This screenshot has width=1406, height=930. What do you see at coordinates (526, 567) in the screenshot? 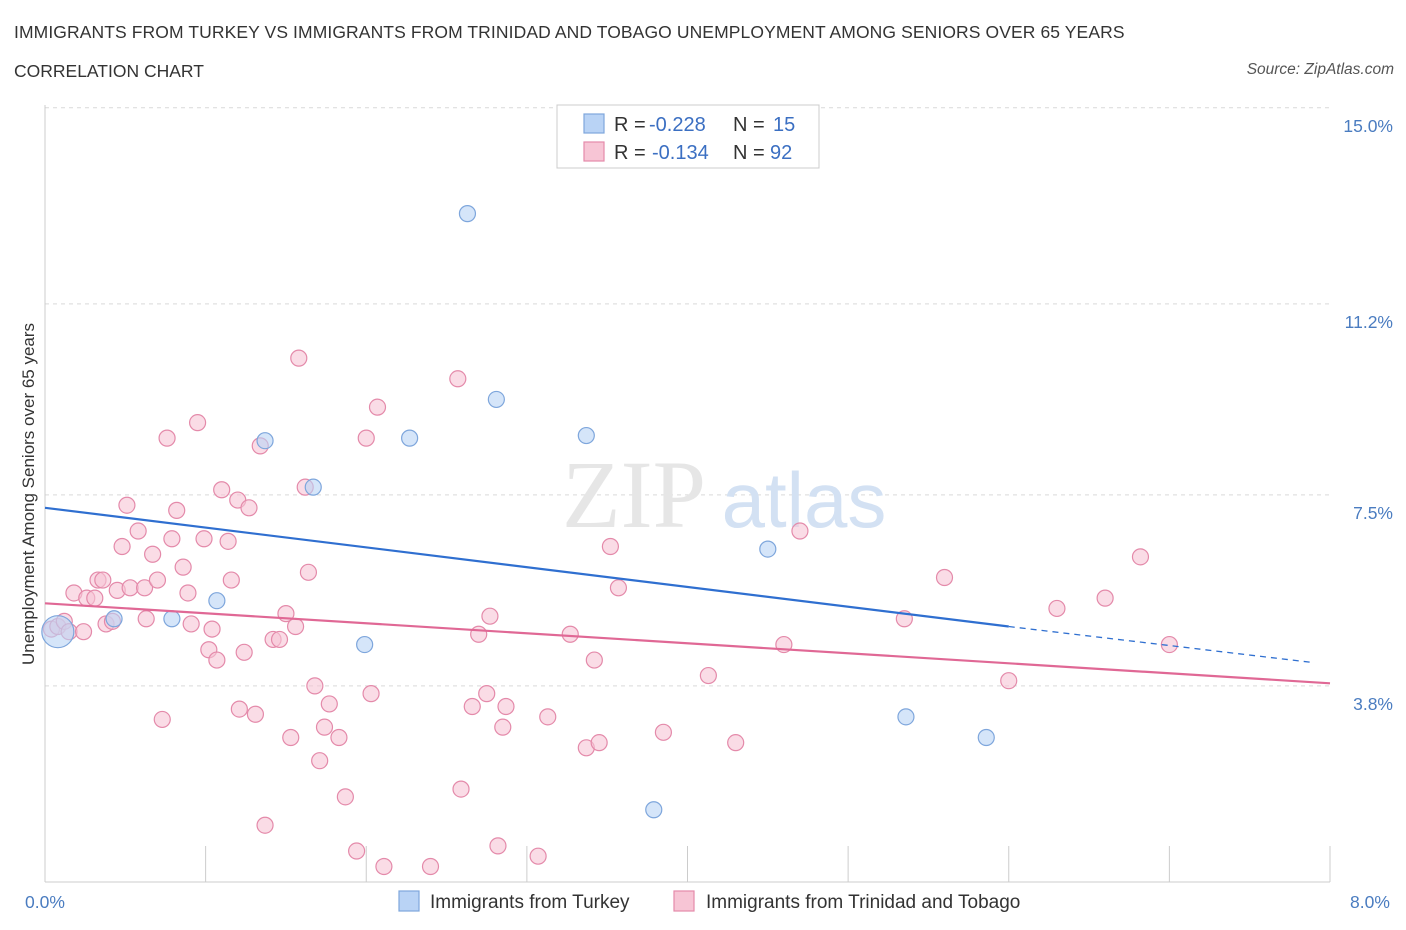
I see `turkey-trendline` at bounding box center [526, 567].